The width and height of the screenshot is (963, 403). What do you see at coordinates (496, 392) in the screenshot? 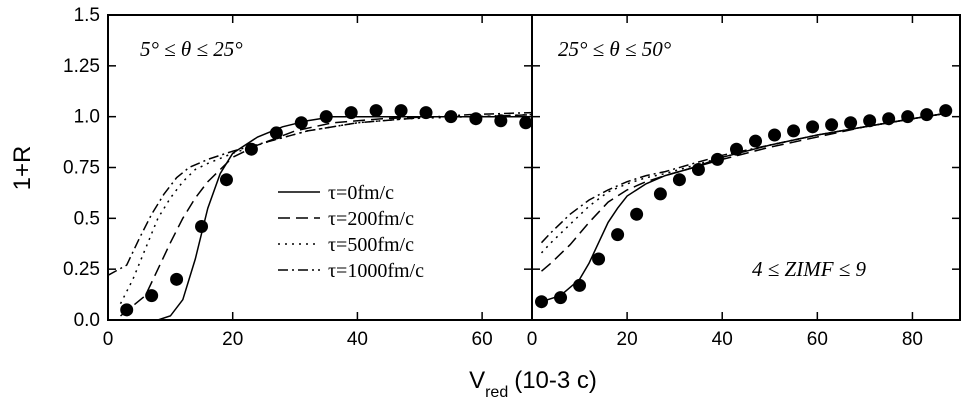
I see `x-axis-label-subscript: red` at bounding box center [496, 392].